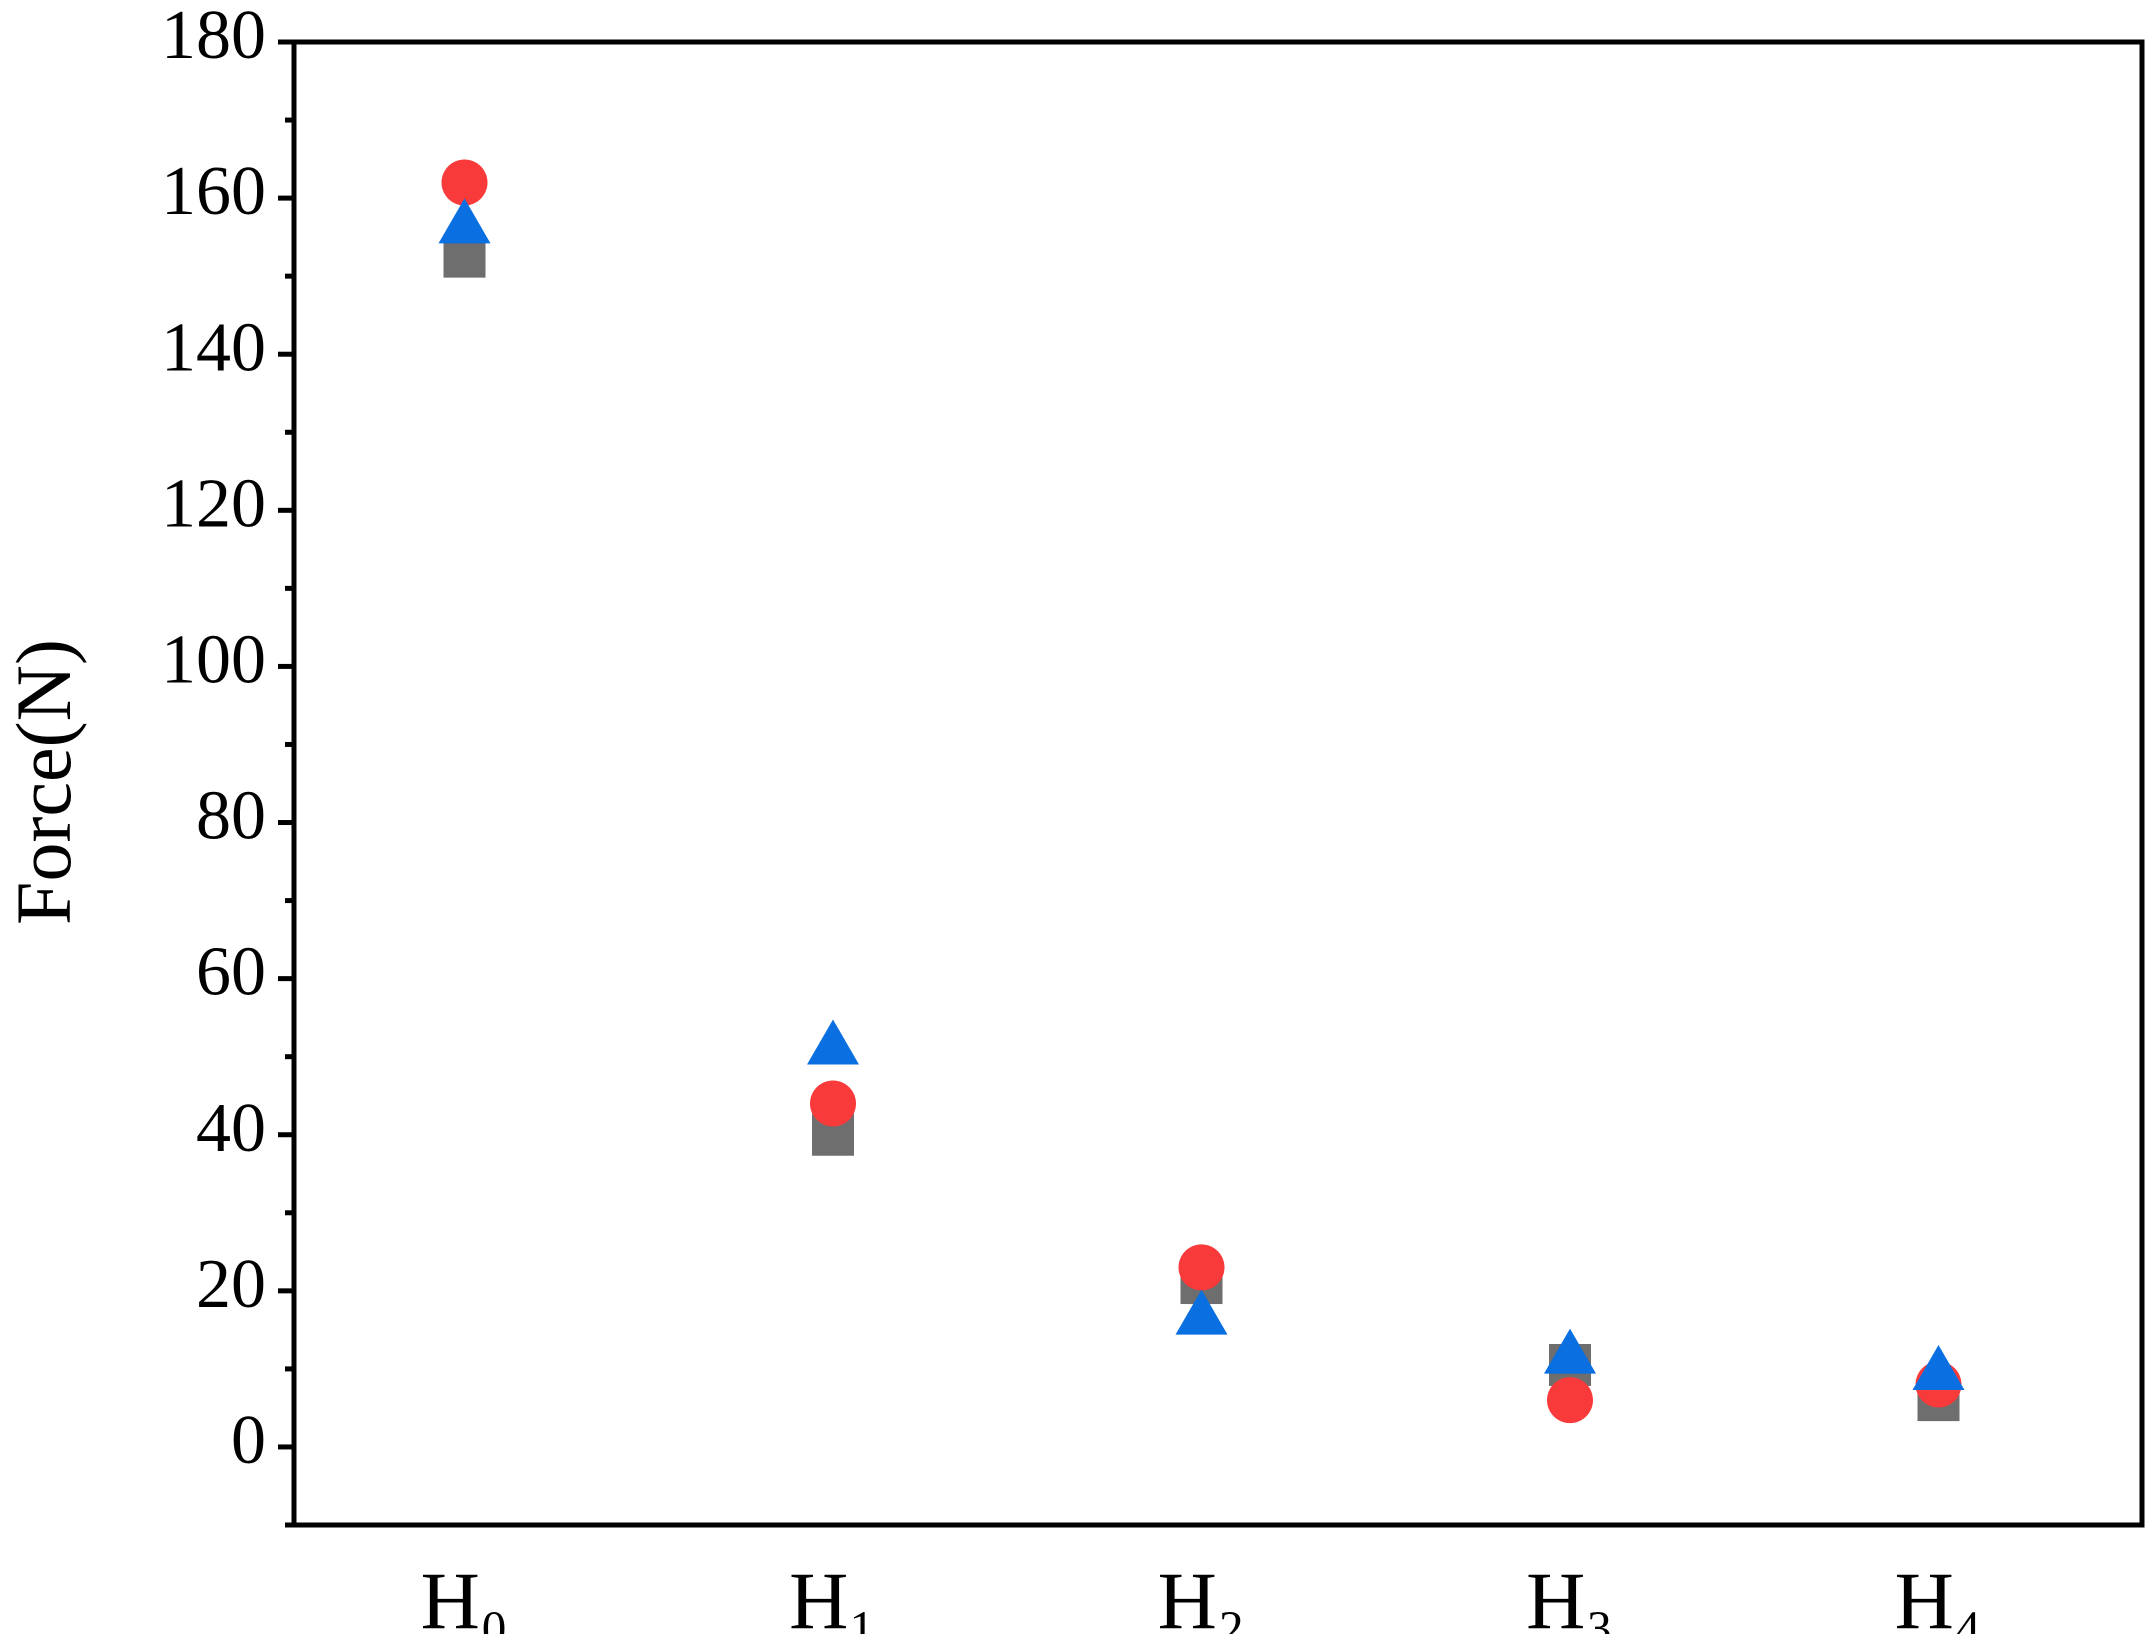 The image size is (2152, 1634). Describe the element at coordinates (231, 972) in the screenshot. I see `y-tick-label: 60` at that location.